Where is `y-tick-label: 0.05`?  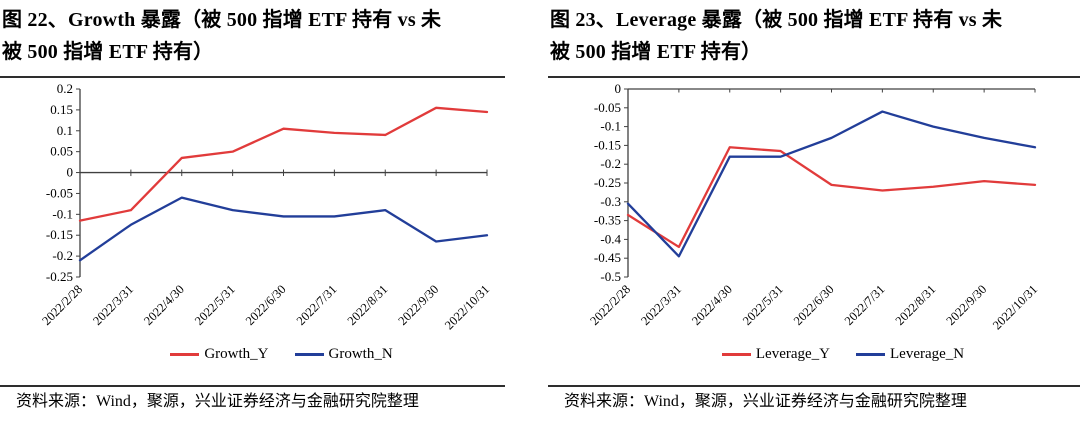 y-tick-label: 0.05 is located at coordinates (61, 151).